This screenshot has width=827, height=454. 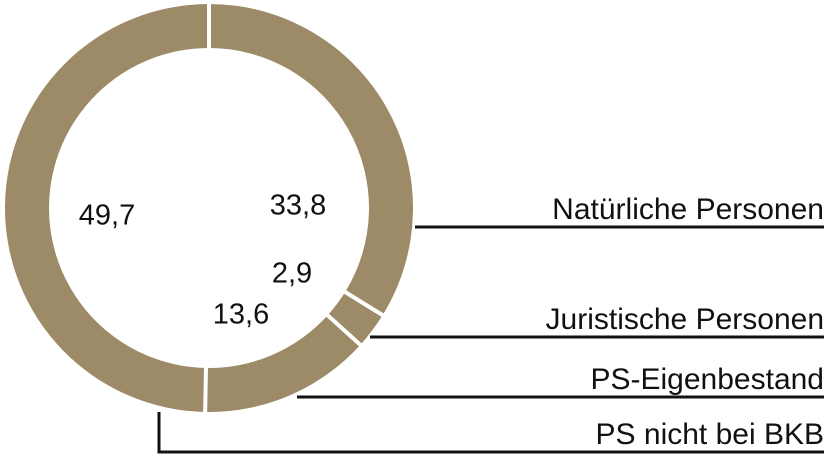 I want to click on legend-label-ps-nicht-bei-bkb: PS nicht bei BKB, so click(x=710, y=434).